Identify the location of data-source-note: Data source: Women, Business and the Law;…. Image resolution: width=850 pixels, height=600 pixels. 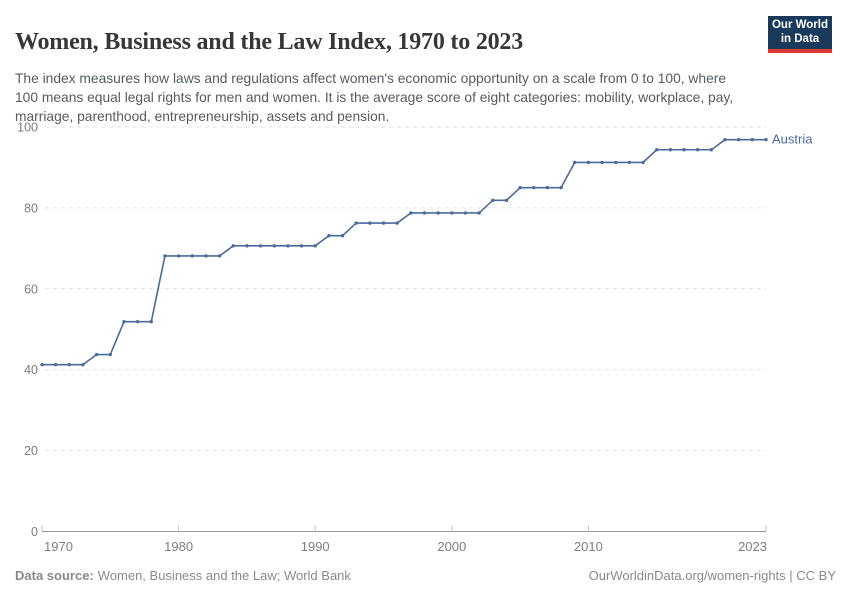
(183, 575).